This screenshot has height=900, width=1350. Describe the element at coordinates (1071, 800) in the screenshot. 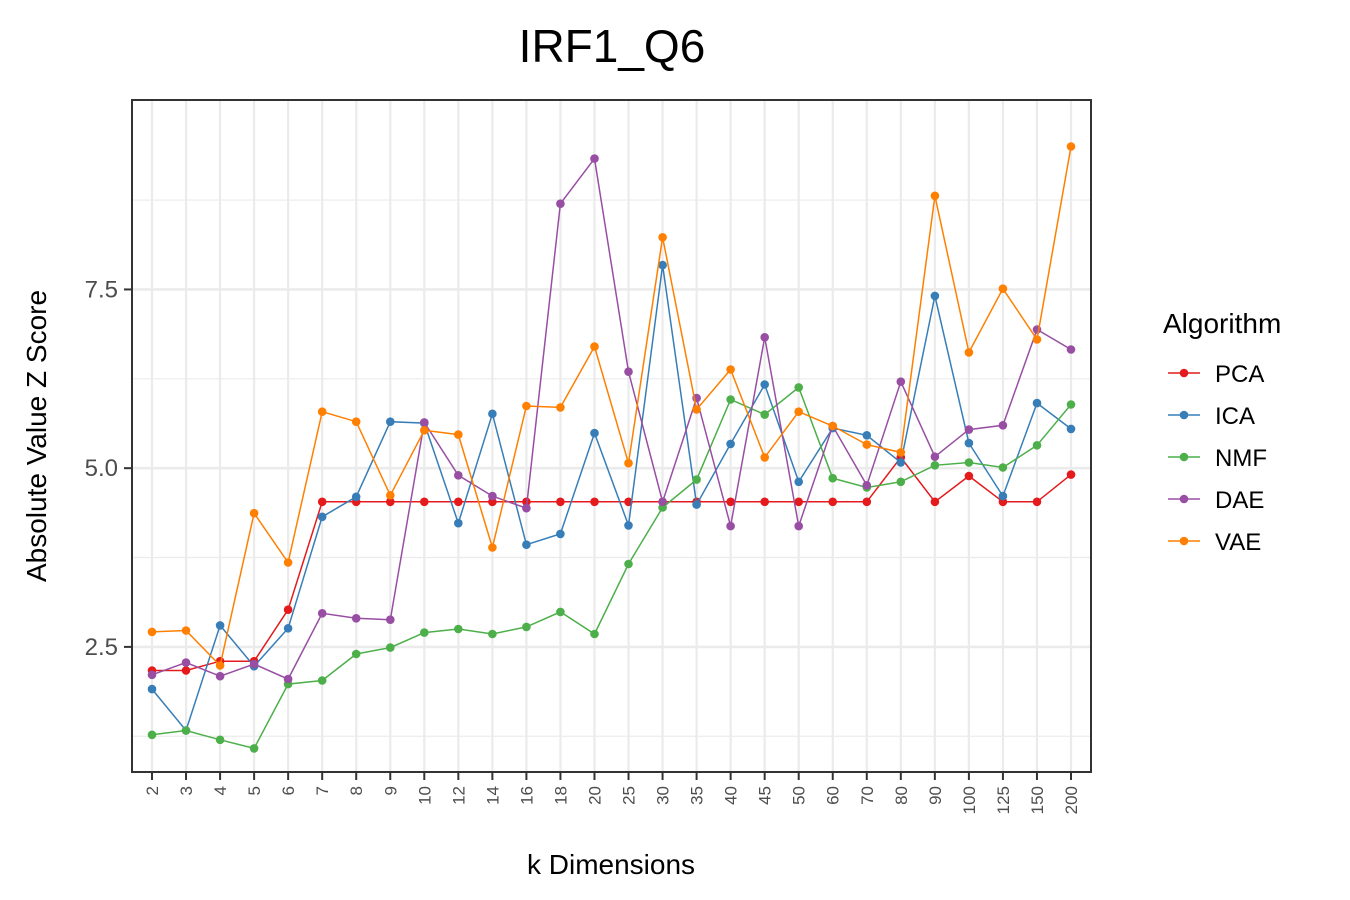

I see `x-tick-label: 200` at that location.